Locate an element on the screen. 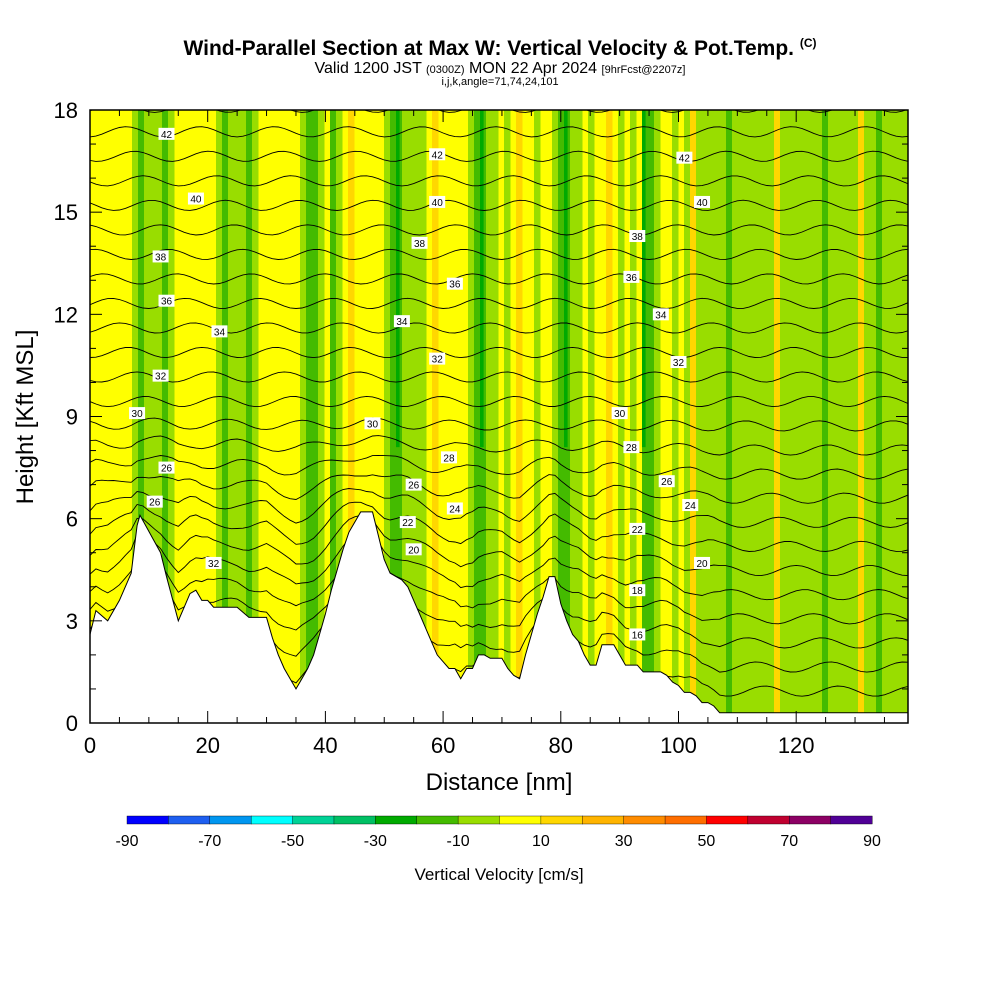 This screenshot has height=1000, width=1000. contour-label-text: 20 is located at coordinates (702, 564).